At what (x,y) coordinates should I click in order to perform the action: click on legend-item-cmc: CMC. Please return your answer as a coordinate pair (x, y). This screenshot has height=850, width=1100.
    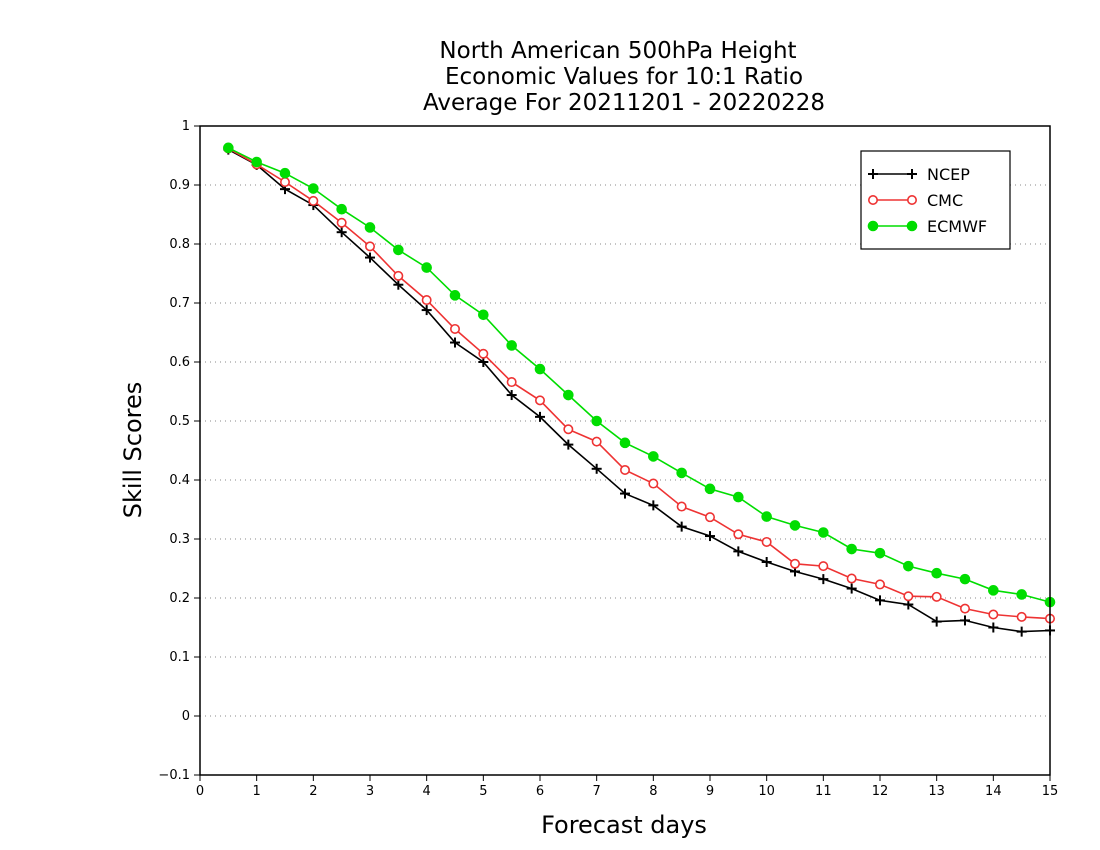
    Looking at the image, I should click on (915, 200).